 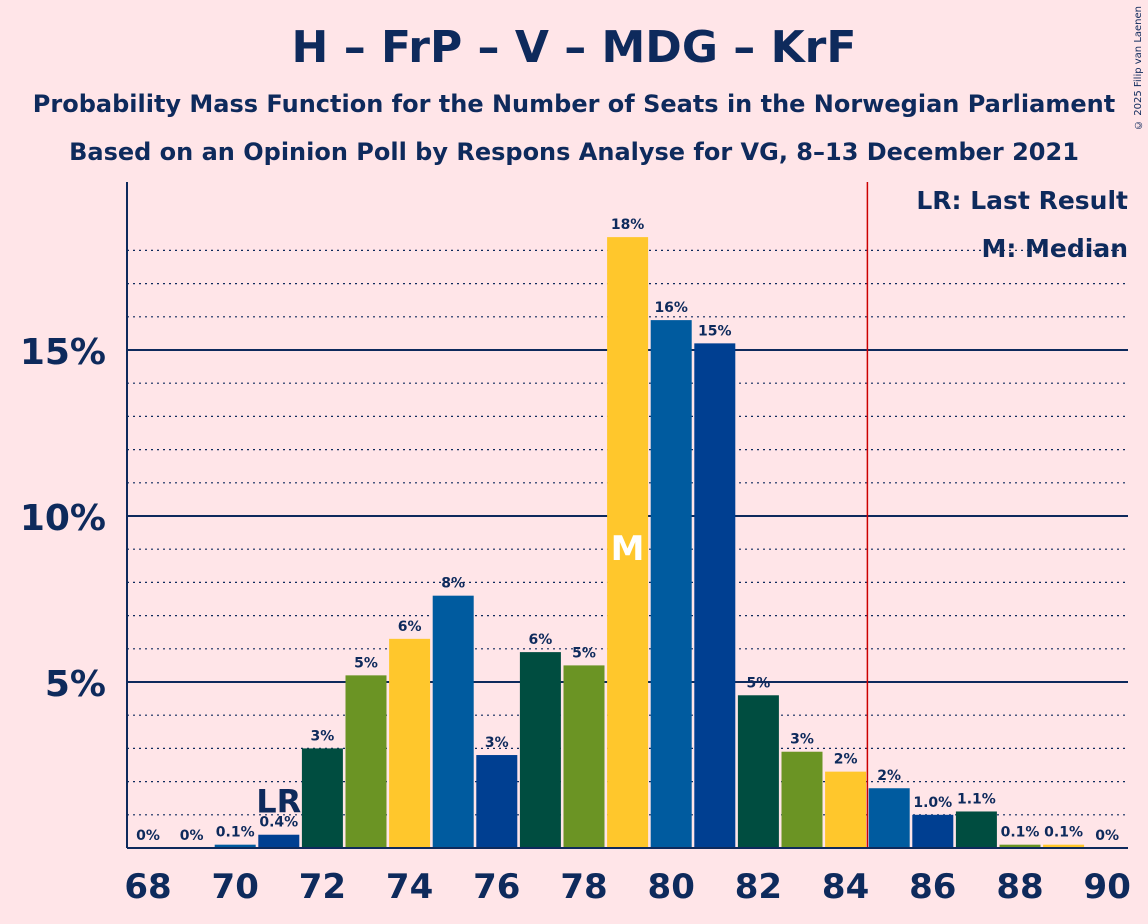 What do you see at coordinates (322, 887) in the screenshot?
I see `x-tick-label: 72` at bounding box center [322, 887].